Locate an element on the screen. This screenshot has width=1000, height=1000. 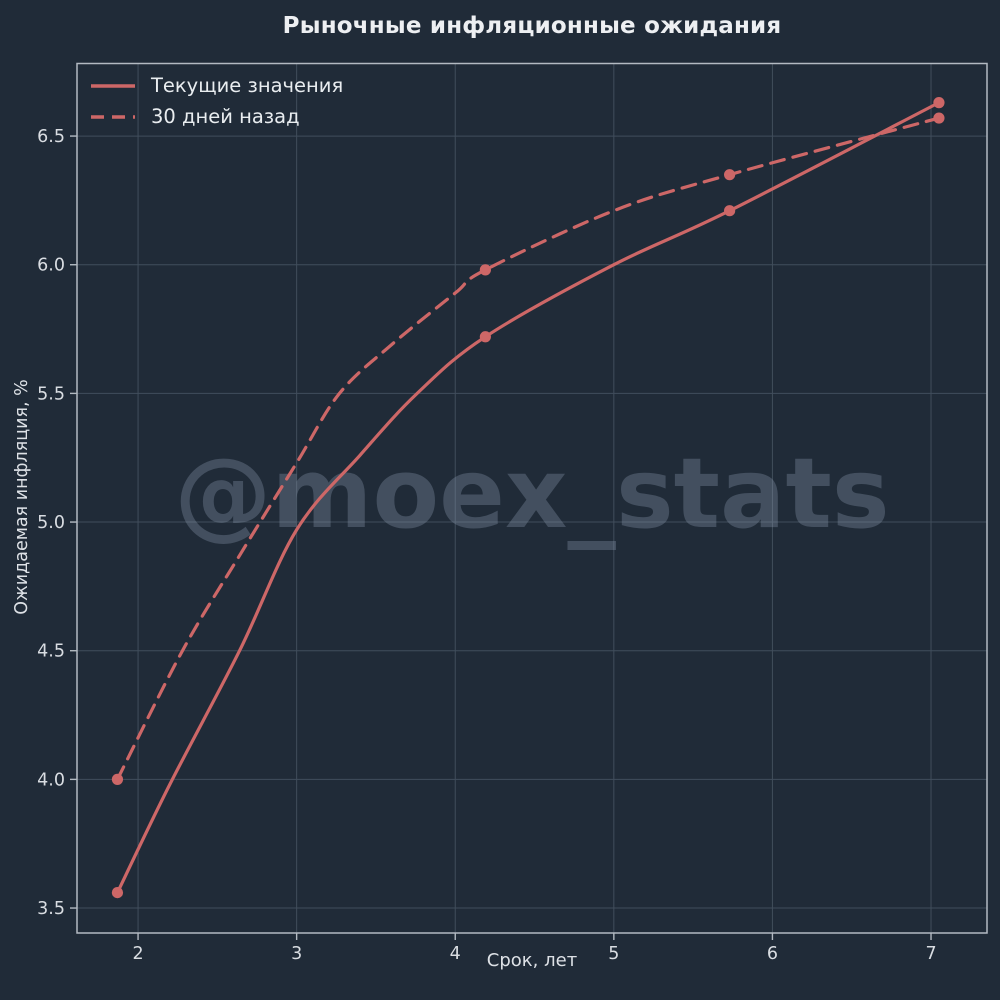
y-axis-label: Ожидаемая инфляция, % is located at coordinates (22, 497).